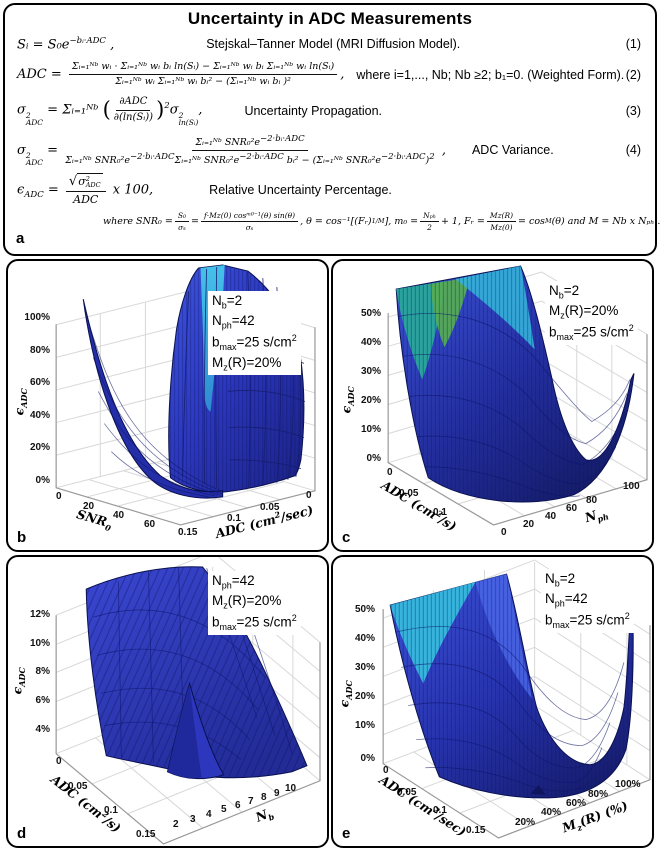 This screenshot has width=660, height=855. Describe the element at coordinates (181, 115) in the screenshot. I see `eq3-sigma2-sup: 2` at that location.